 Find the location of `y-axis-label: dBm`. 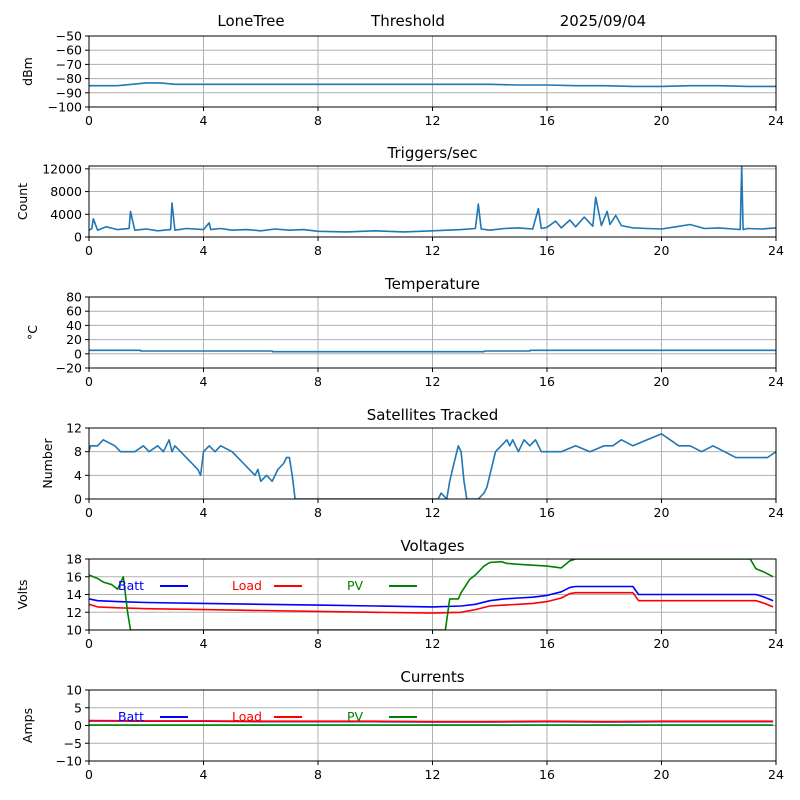

y-axis-label: dBm is located at coordinates (27, 71).